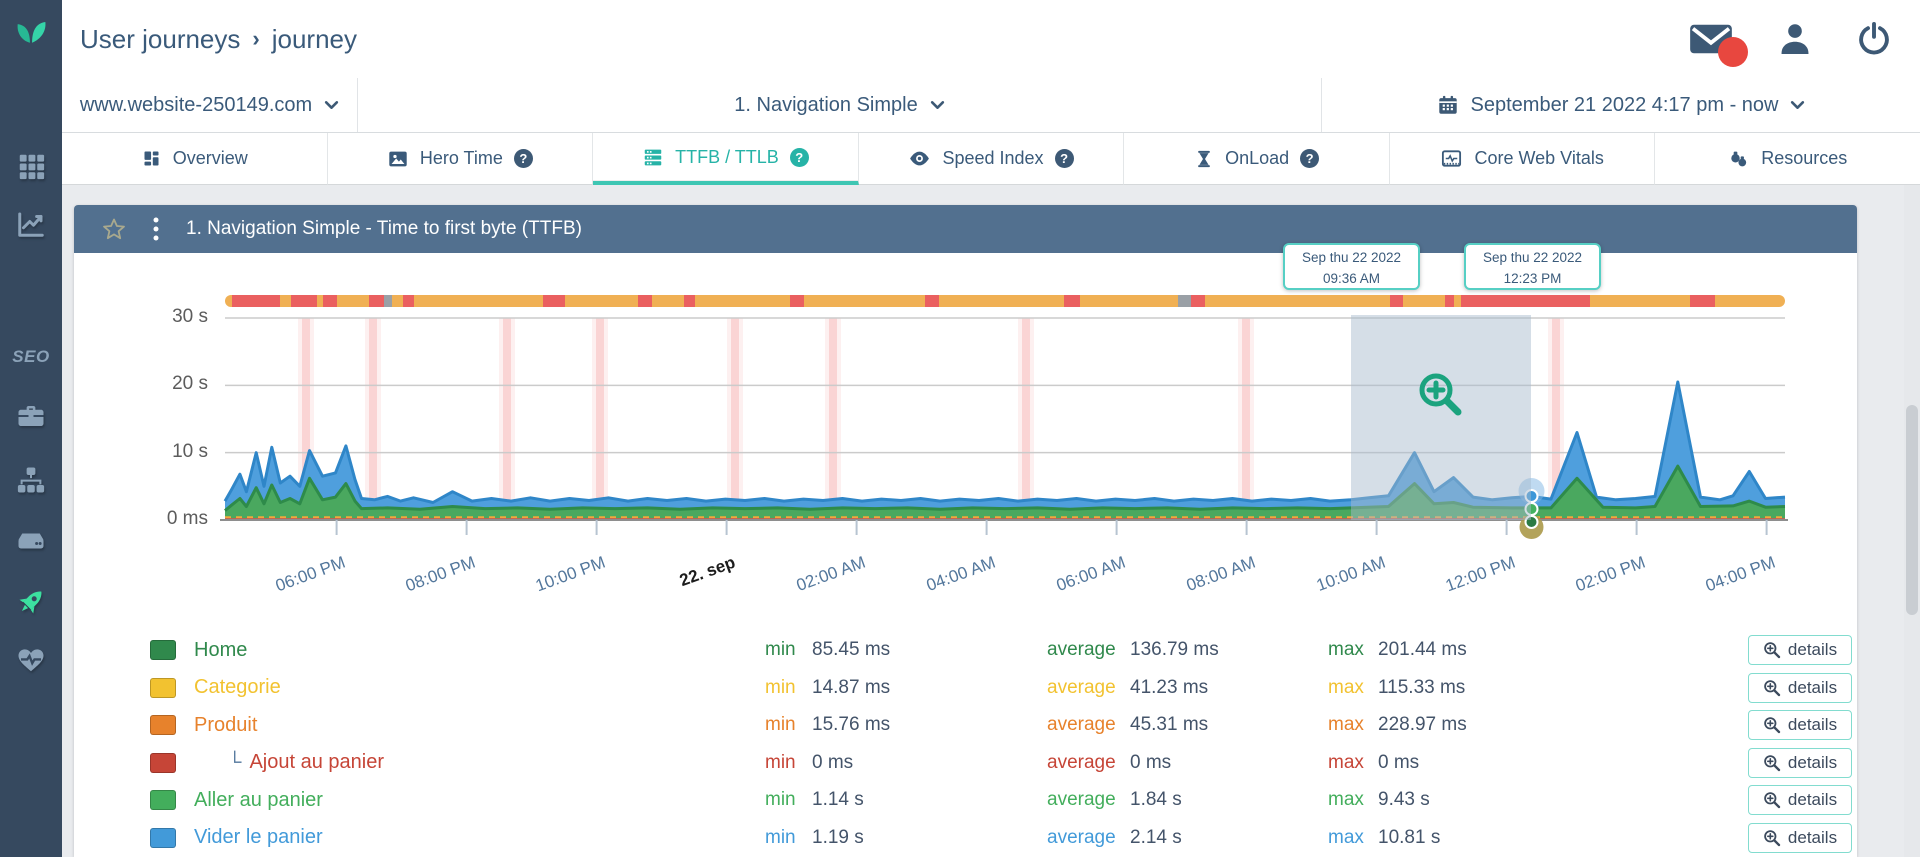  Describe the element at coordinates (1151, 762) in the screenshot. I see `average-value: 0 ms` at that location.